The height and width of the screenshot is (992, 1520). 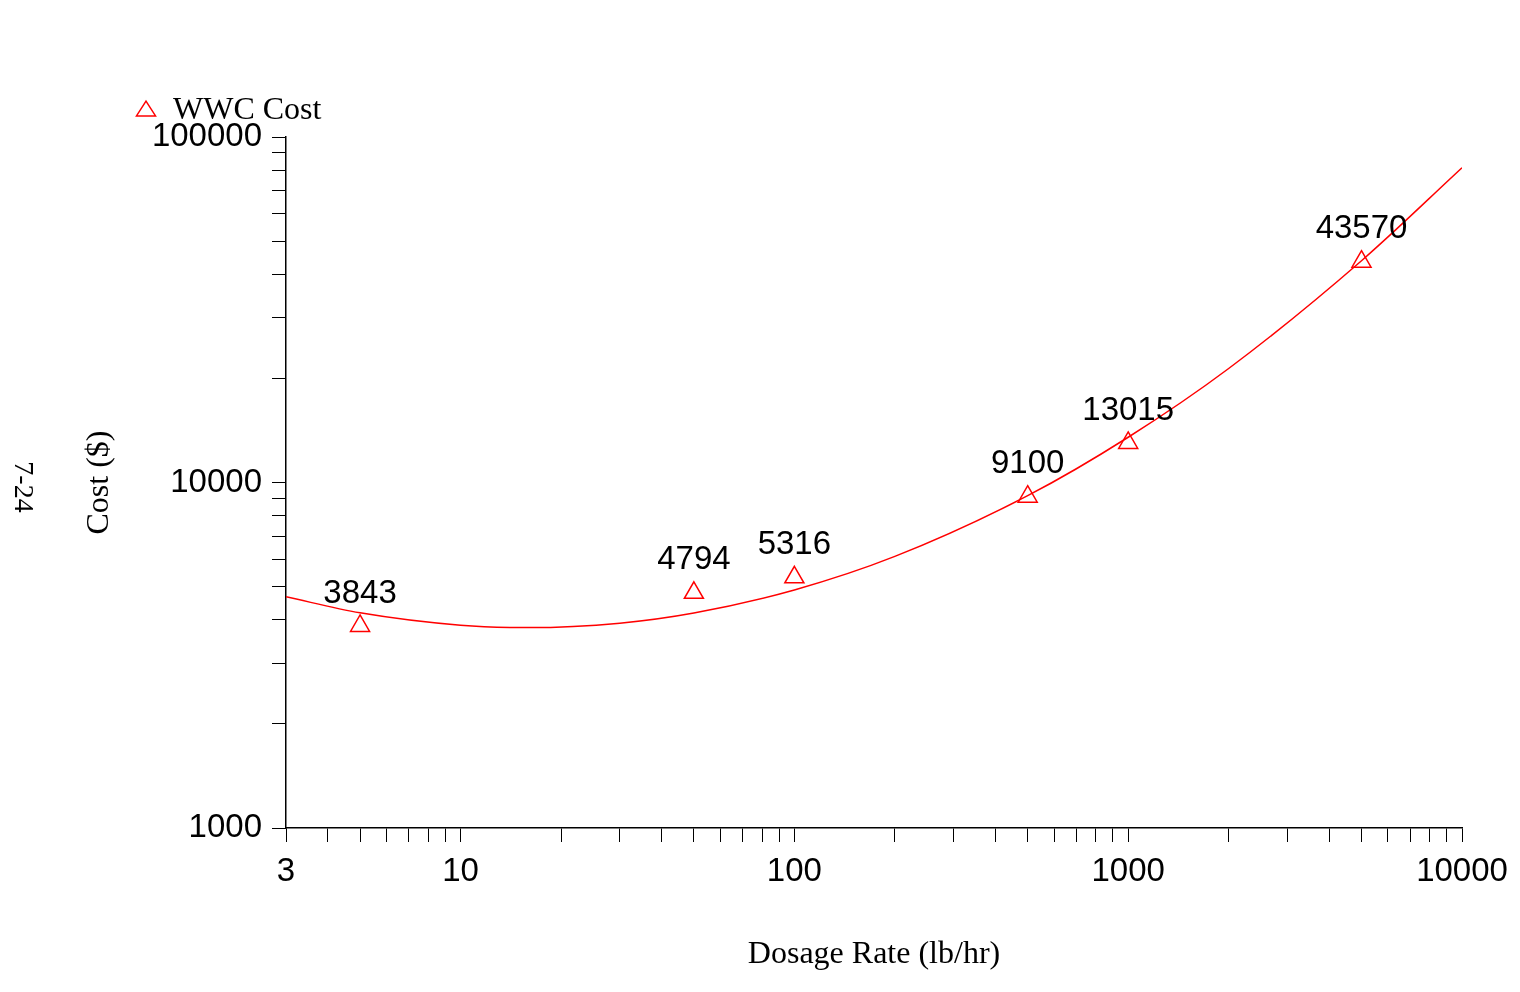 What do you see at coordinates (1027, 462) in the screenshot?
I see `data-label: 9100` at bounding box center [1027, 462].